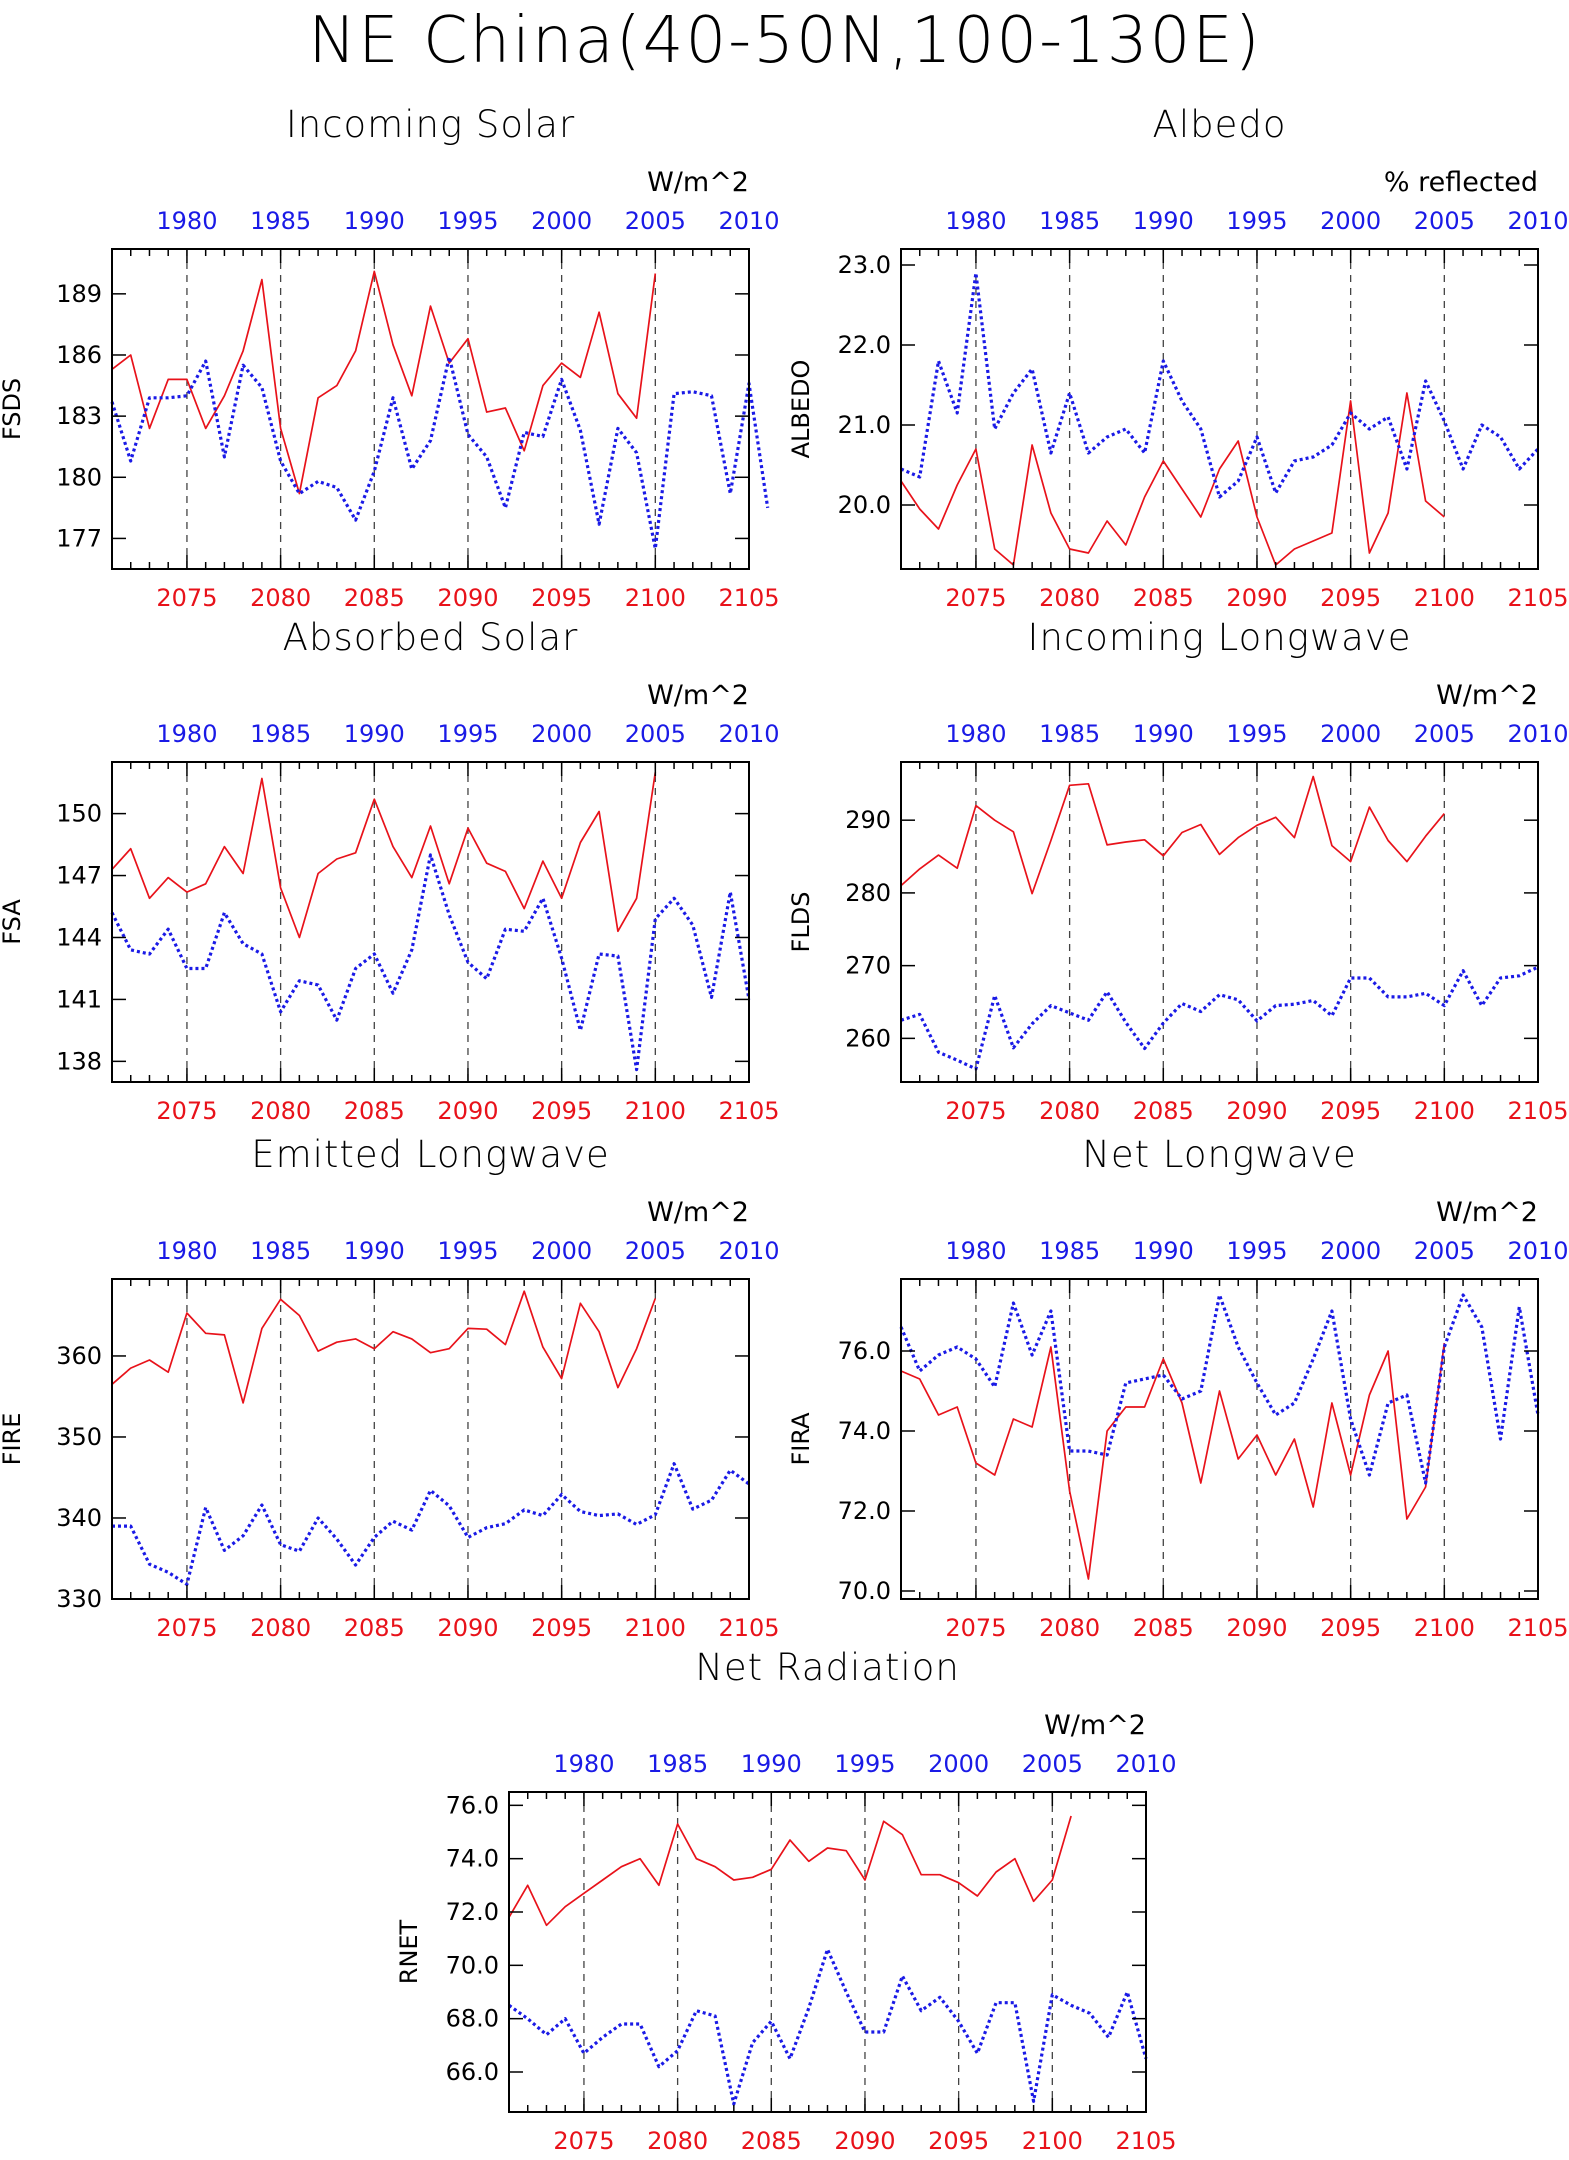 The height and width of the screenshot is (2160, 1569). What do you see at coordinates (79, 1518) in the screenshot?
I see `y-tick-label: 340` at bounding box center [79, 1518].